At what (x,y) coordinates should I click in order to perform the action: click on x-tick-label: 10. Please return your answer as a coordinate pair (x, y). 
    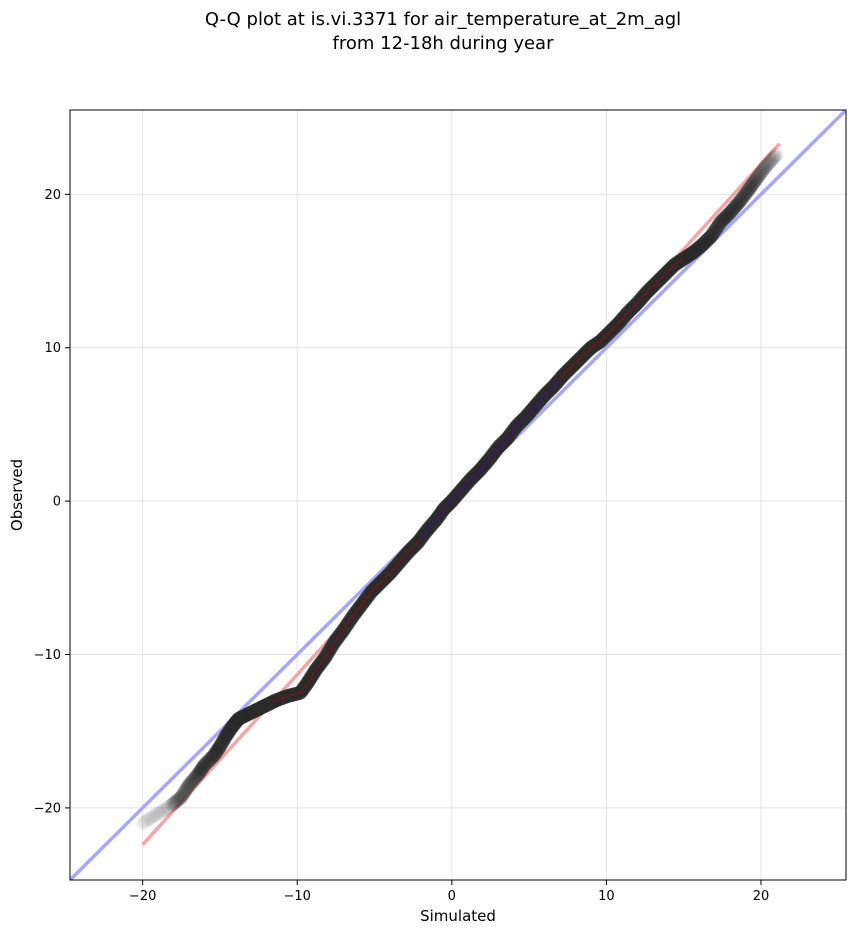
    Looking at the image, I should click on (606, 896).